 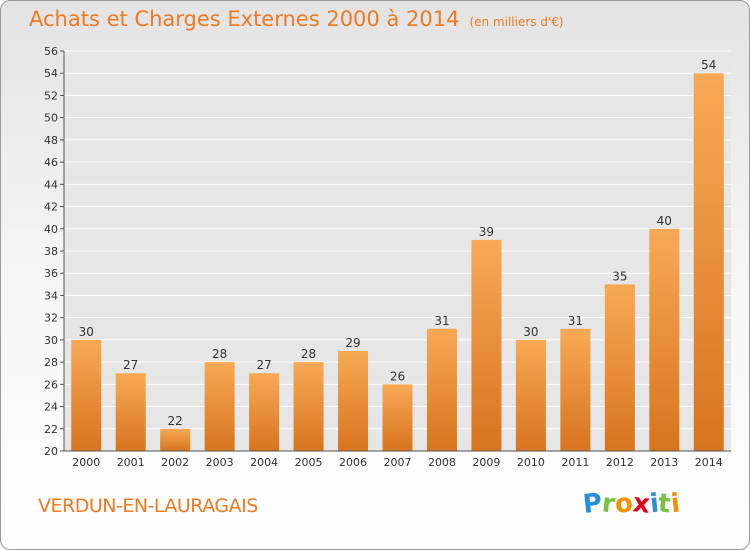 I want to click on y-tick-label: 46, so click(x=51, y=162).